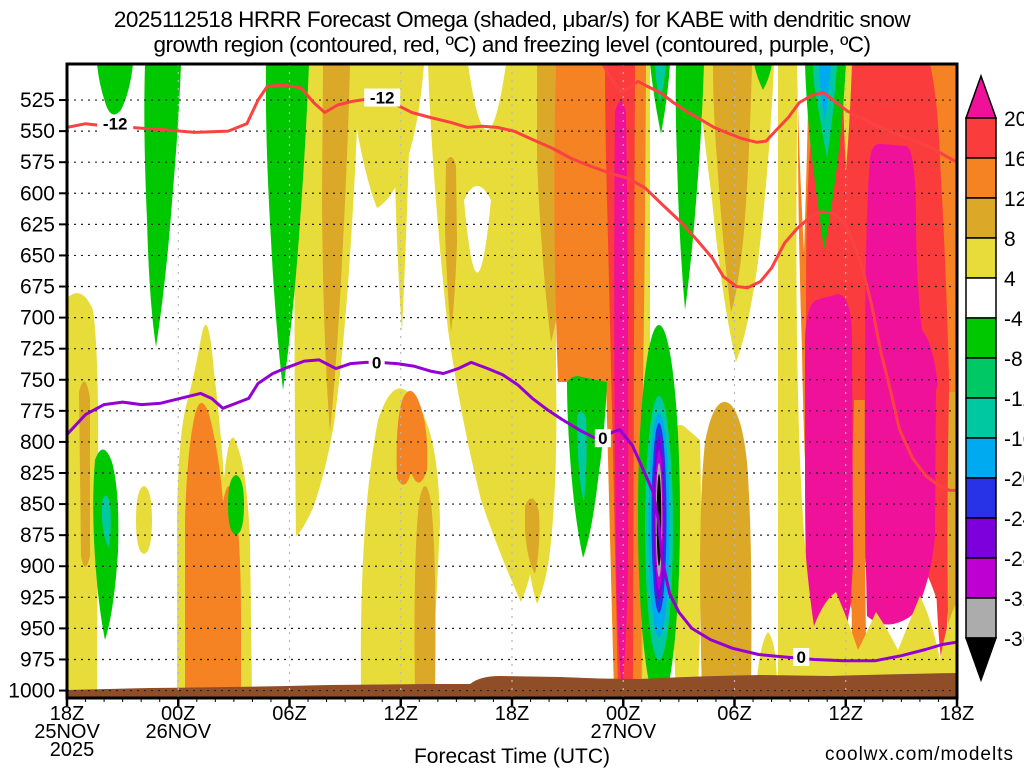 This screenshot has width=1024, height=768. What do you see at coordinates (37, 131) in the screenshot?
I see `svg-text: 550` at bounding box center [37, 131].